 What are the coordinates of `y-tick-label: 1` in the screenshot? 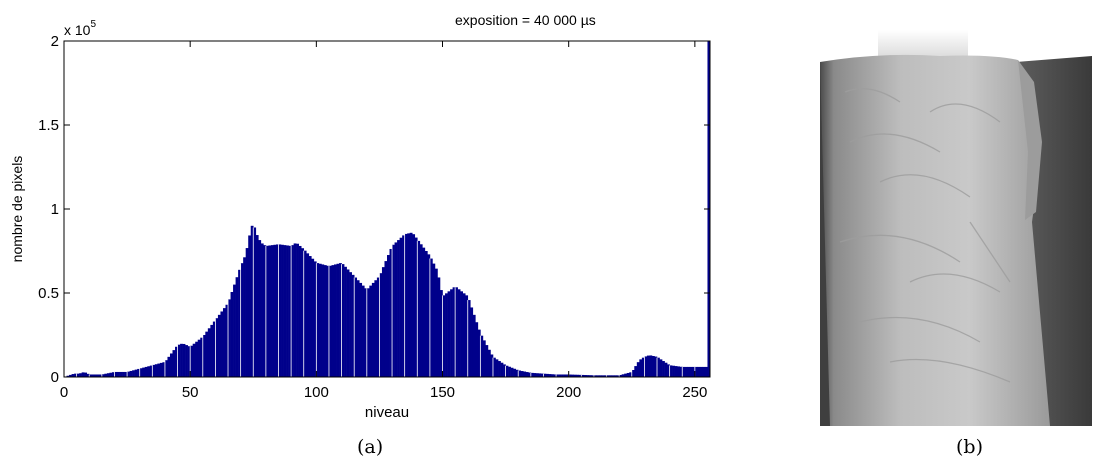 It's located at (55, 209).